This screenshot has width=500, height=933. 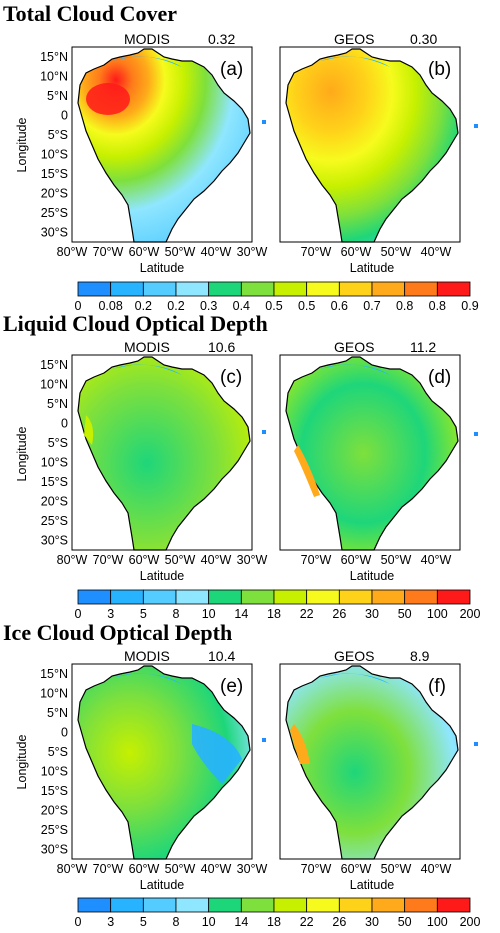 I want to click on colorbar-tick-label: 0.5, so click(x=273, y=306).